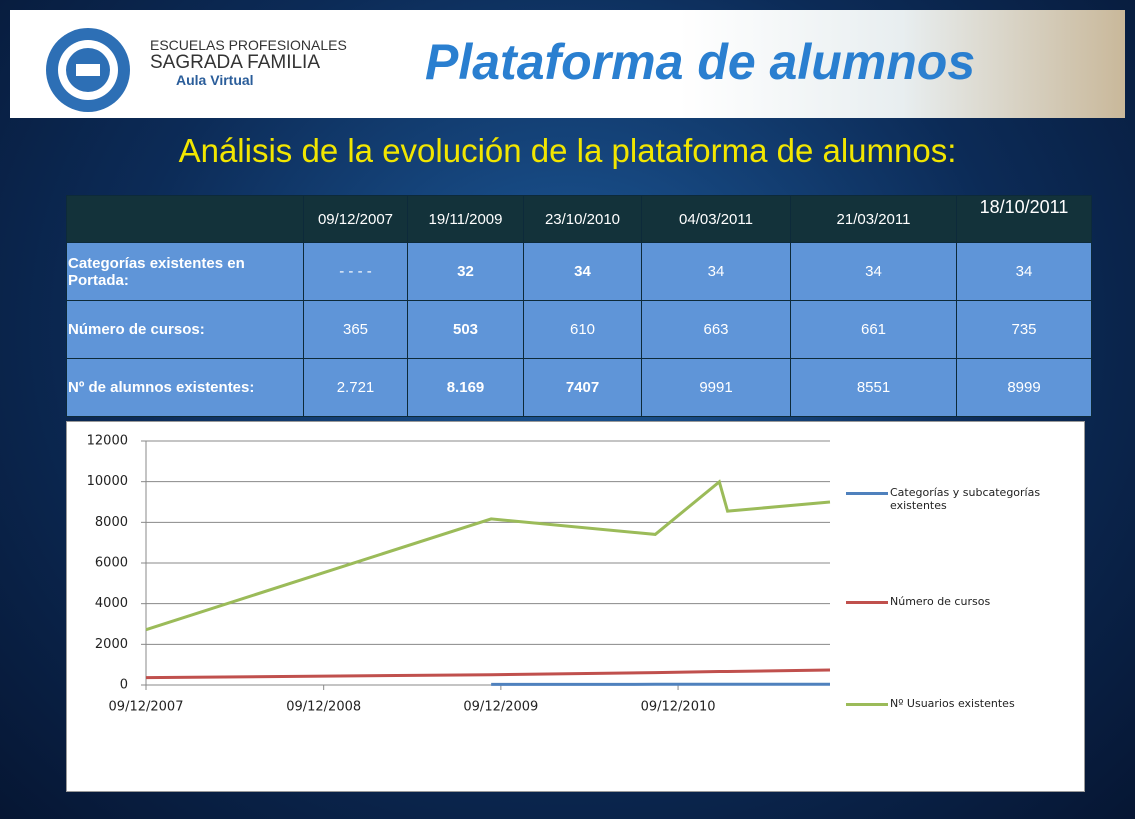 The width and height of the screenshot is (1135, 819). What do you see at coordinates (355, 387) in the screenshot?
I see `cell: 2.721` at bounding box center [355, 387].